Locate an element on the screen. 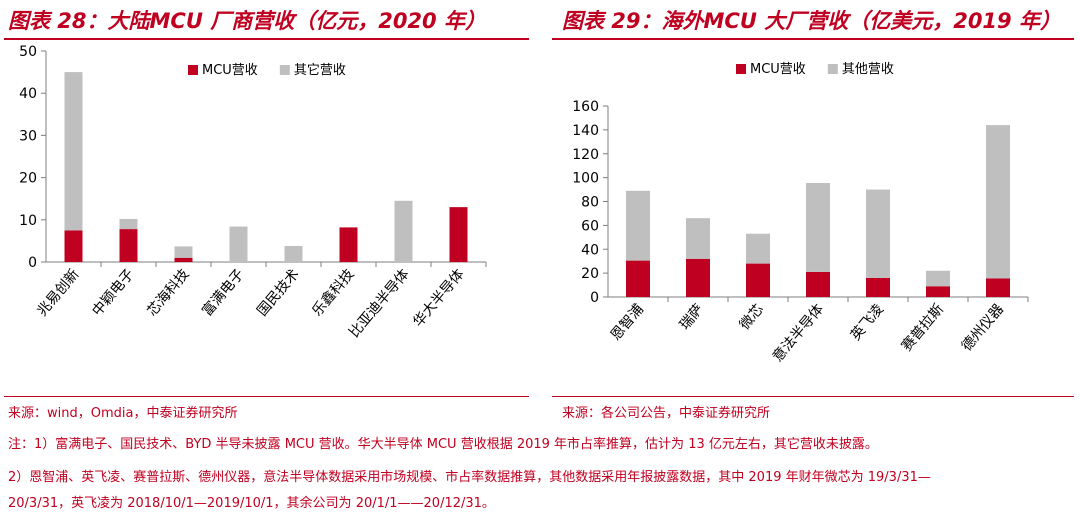 The height and width of the screenshot is (520, 1080). left-category-label: 华大半导体 is located at coordinates (438, 298).